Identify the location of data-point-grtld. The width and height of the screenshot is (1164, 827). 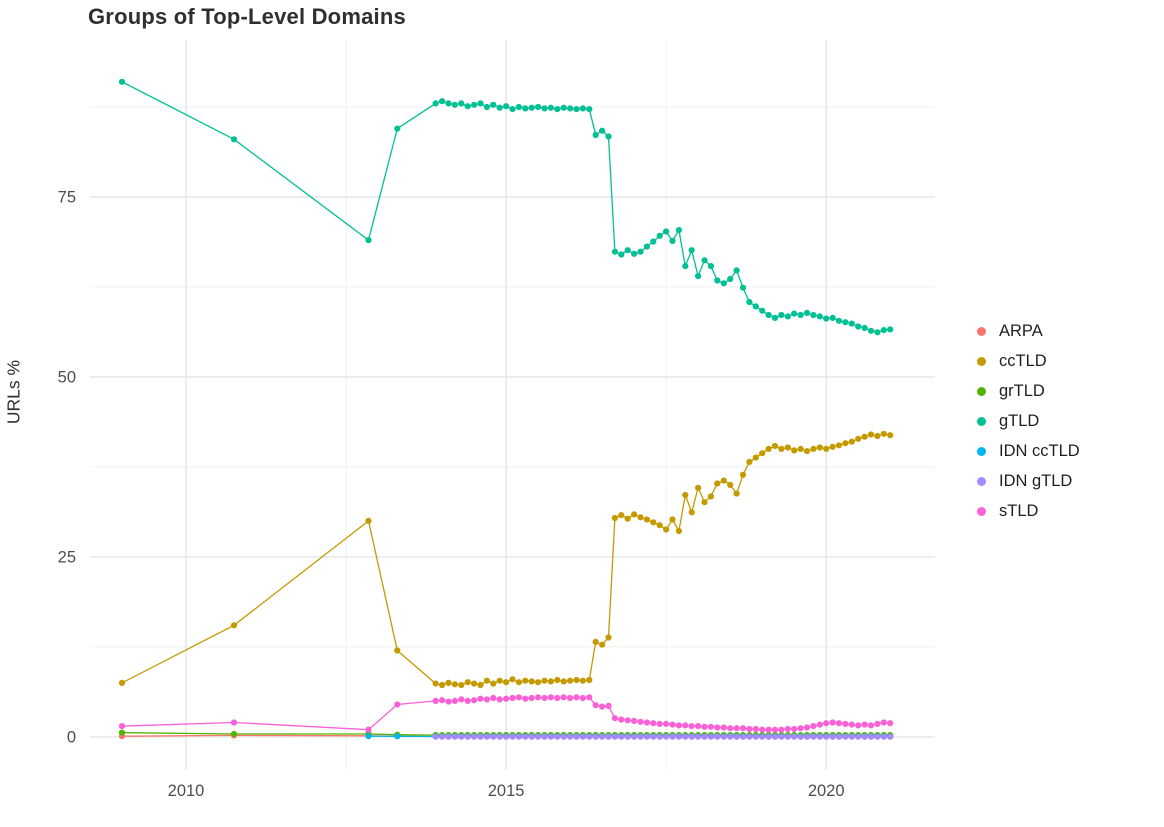
(234, 734).